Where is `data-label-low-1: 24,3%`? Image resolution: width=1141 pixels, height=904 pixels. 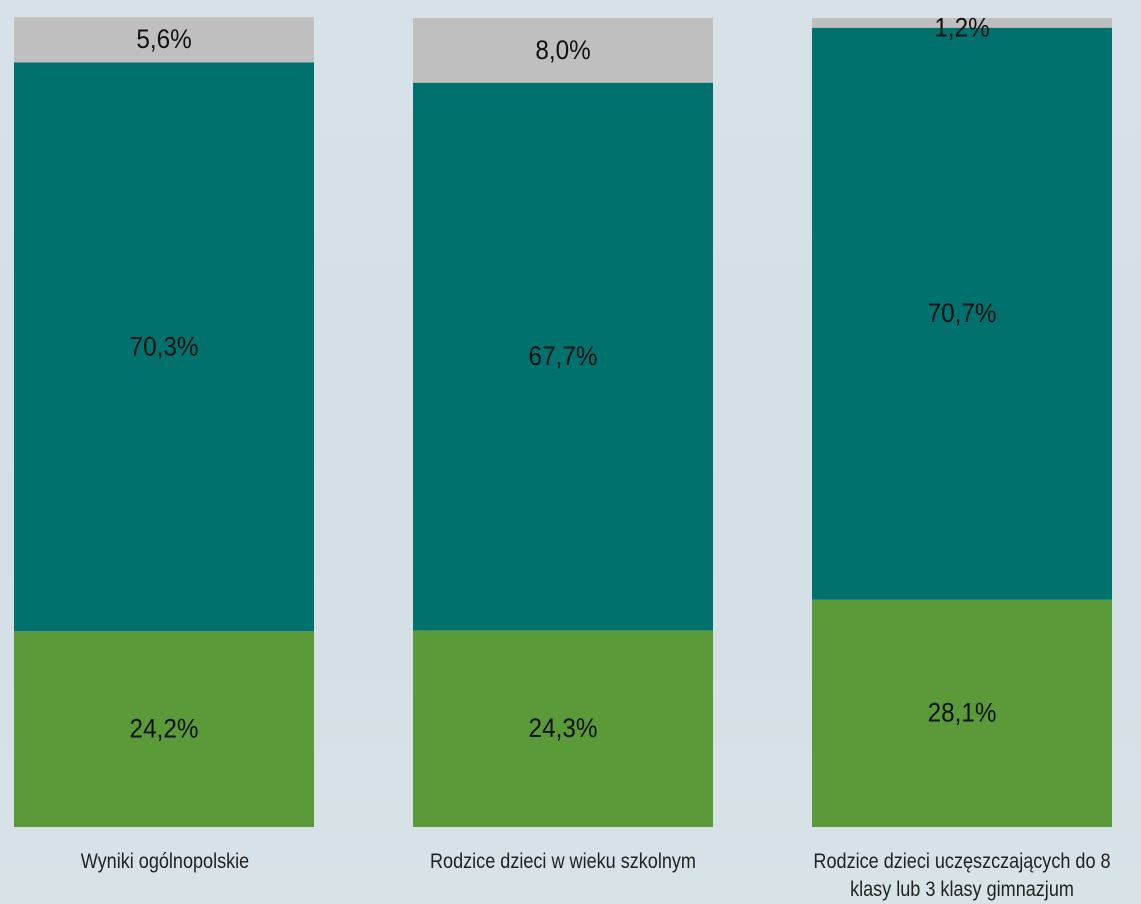
data-label-low-1: 24,3% is located at coordinates (563, 728).